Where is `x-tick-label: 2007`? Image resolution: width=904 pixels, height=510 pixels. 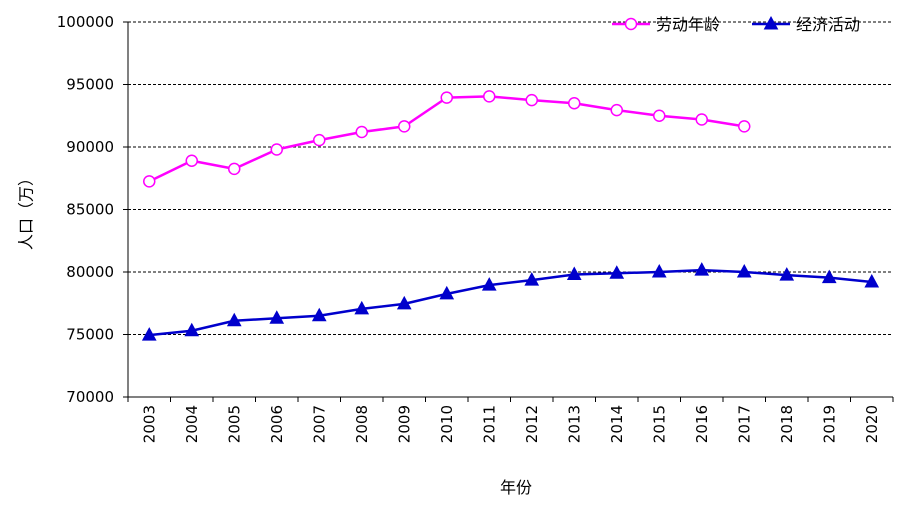
x-tick-label: 2007 is located at coordinates (320, 424).